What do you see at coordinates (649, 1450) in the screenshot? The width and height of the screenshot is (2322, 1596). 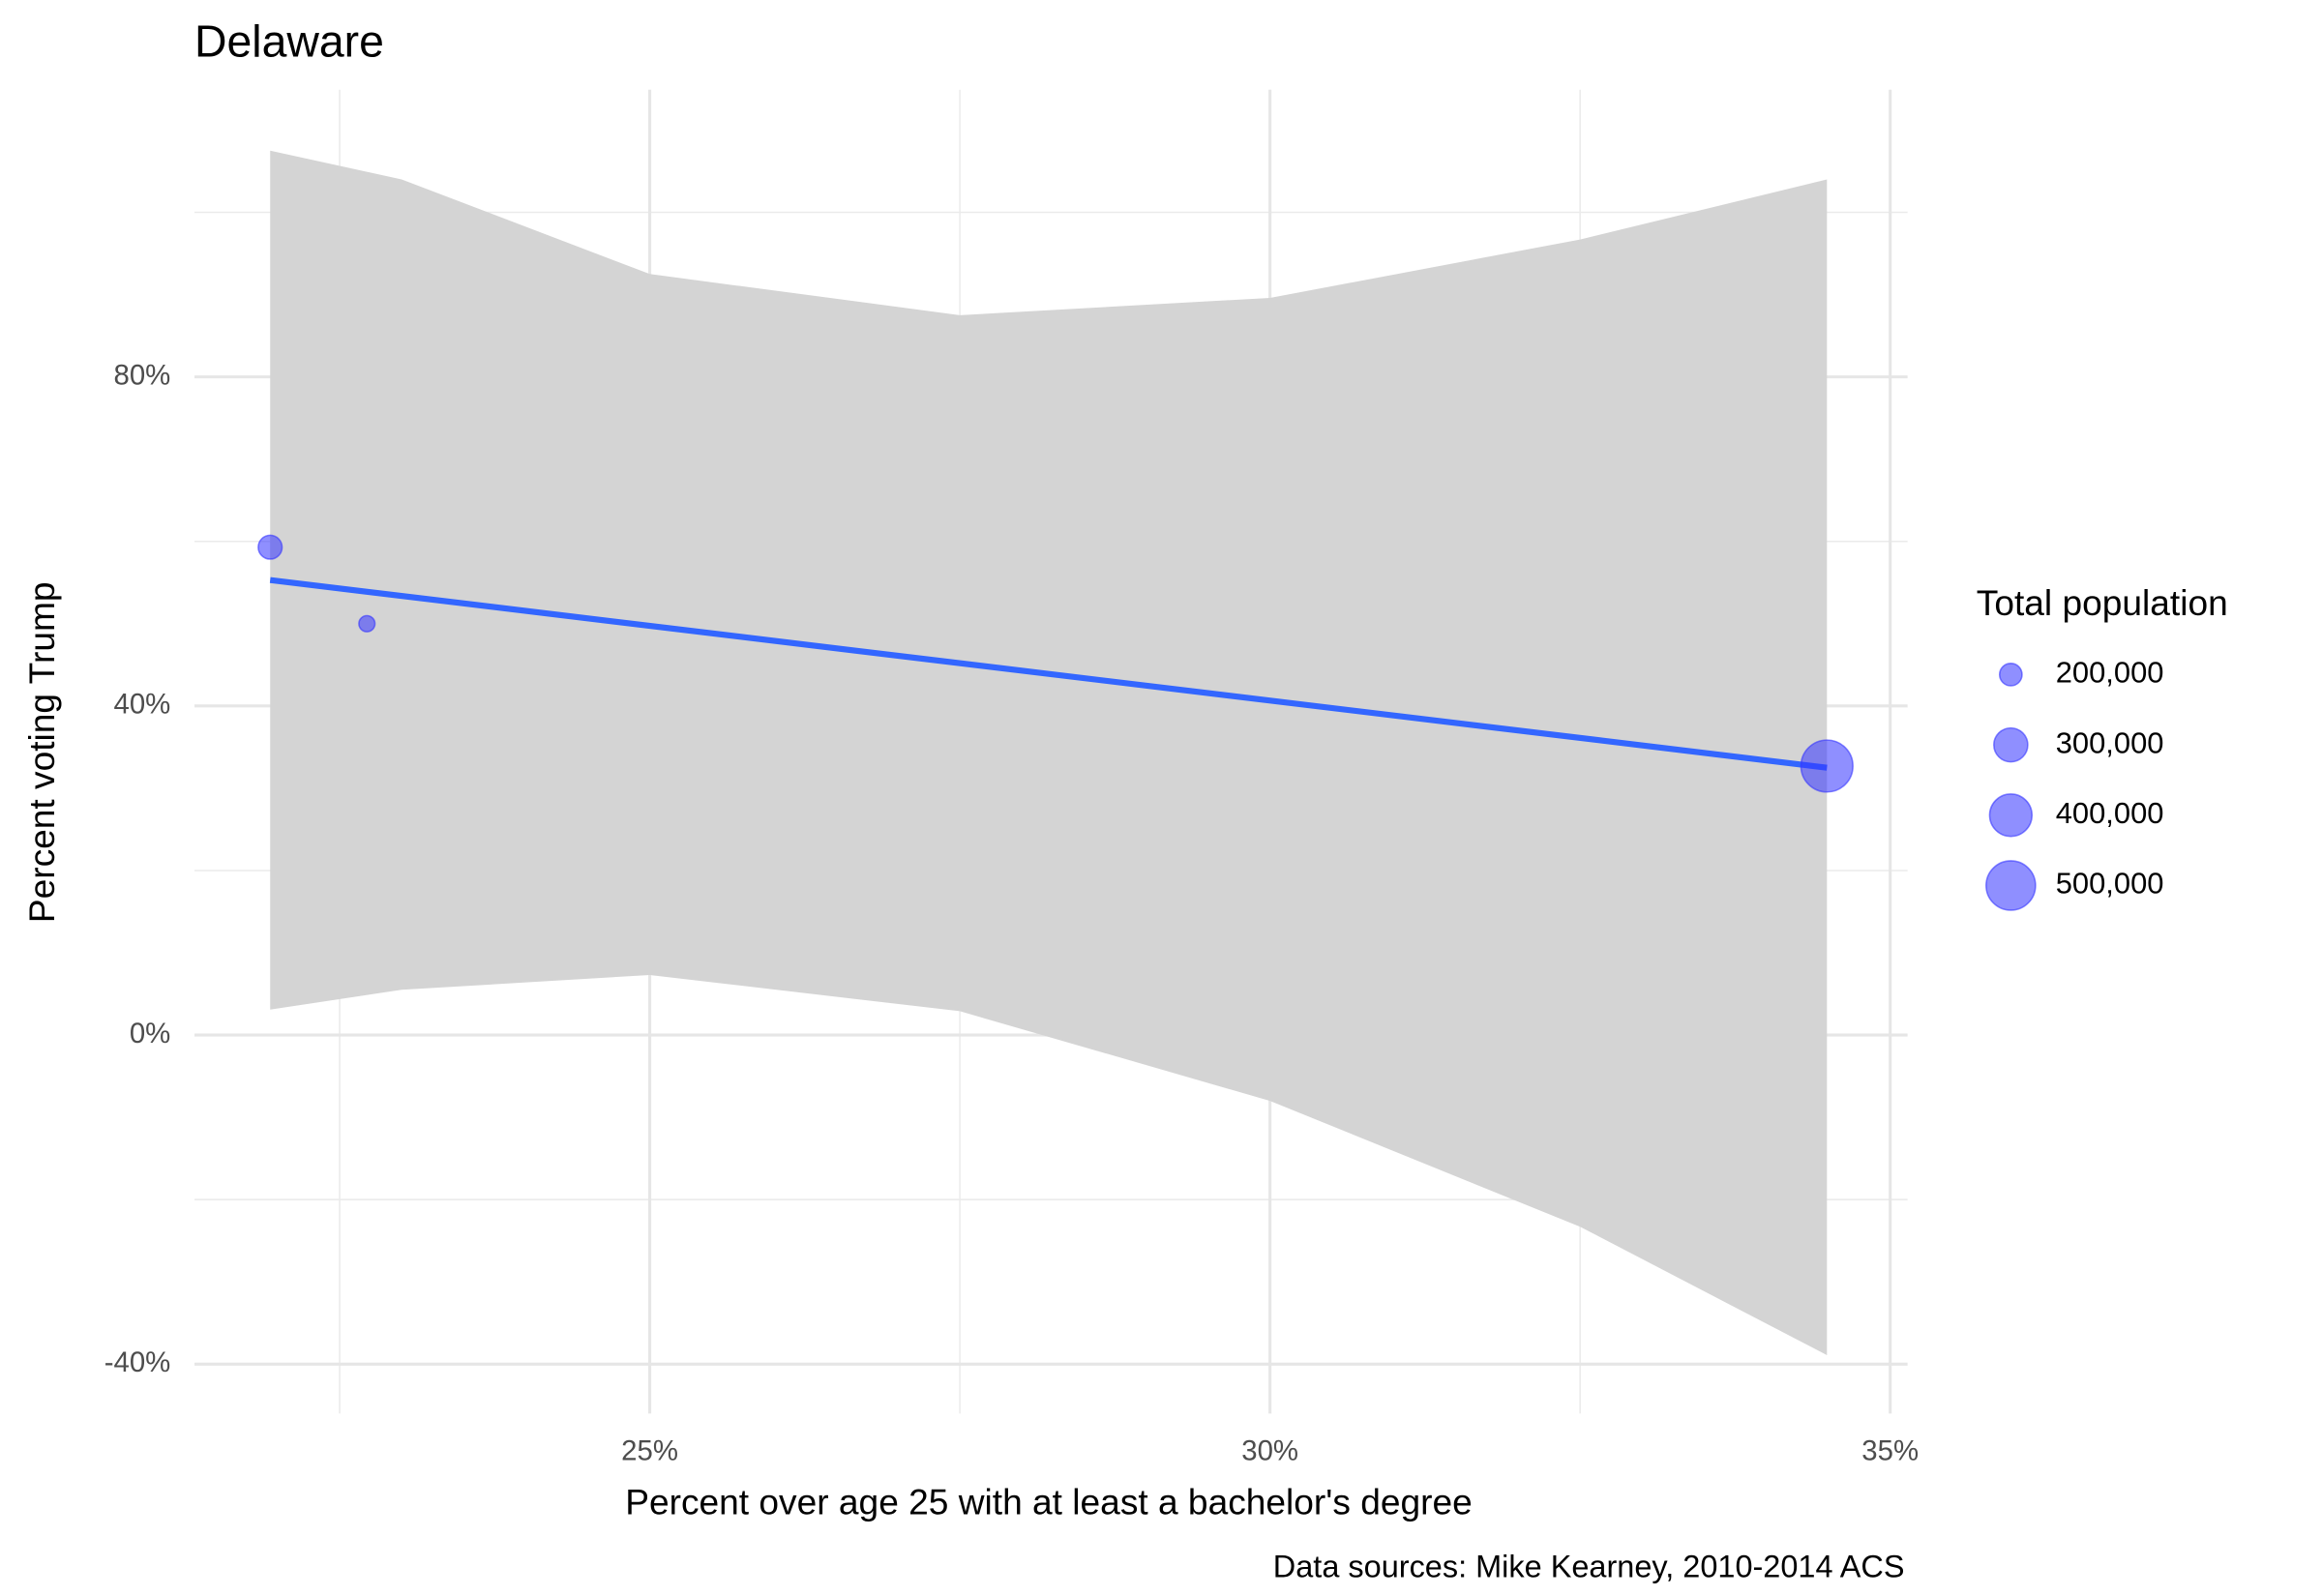 I see `x-tick-label: 25%` at bounding box center [649, 1450].